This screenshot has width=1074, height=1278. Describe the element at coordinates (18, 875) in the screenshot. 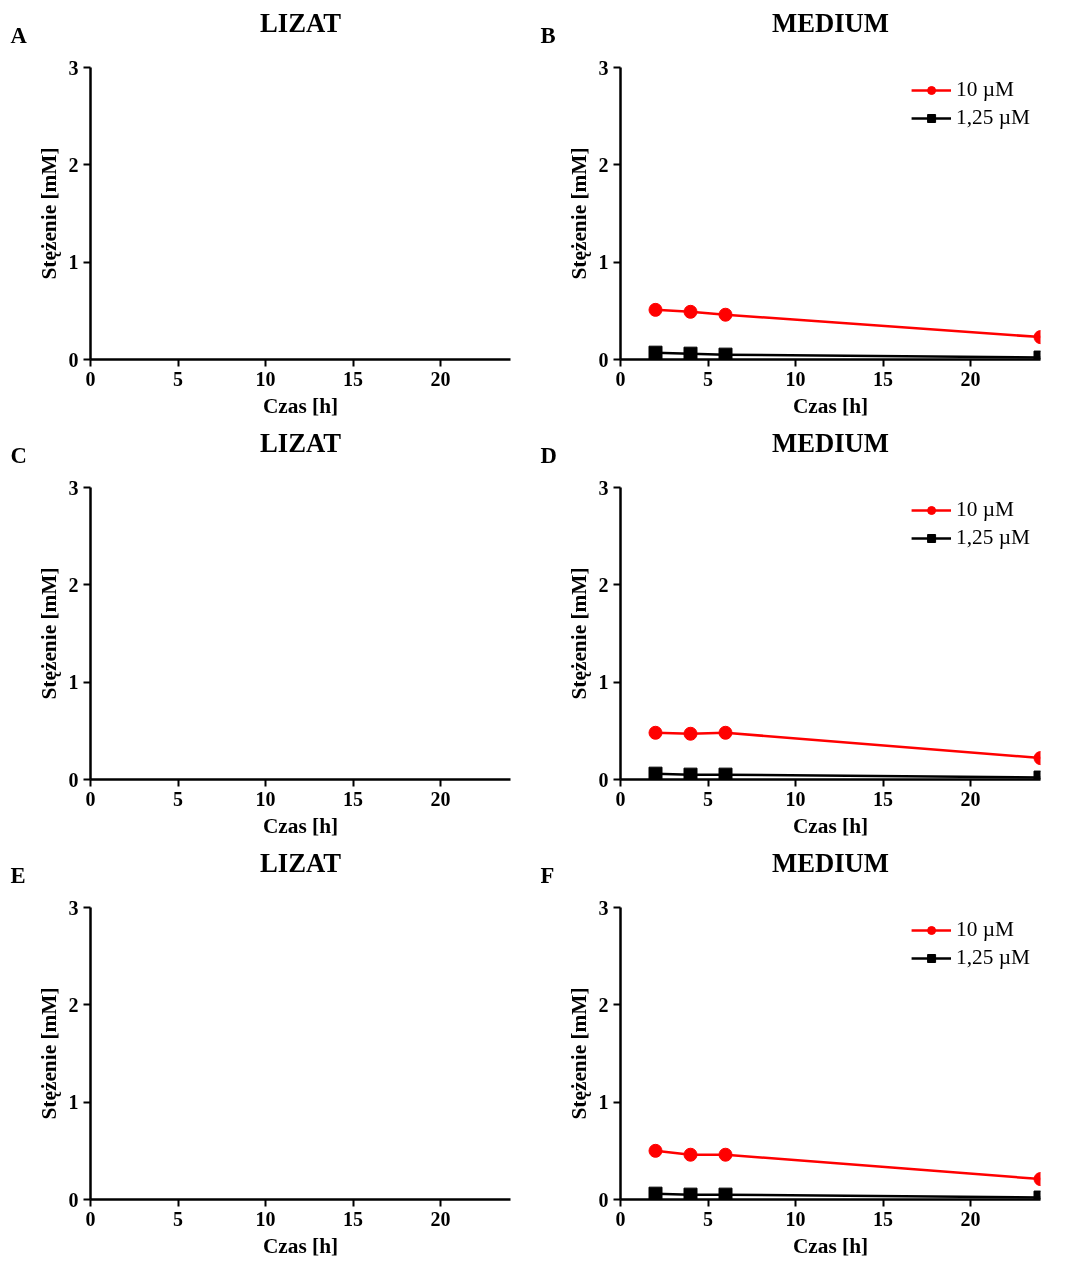

I see `text: E` at that location.